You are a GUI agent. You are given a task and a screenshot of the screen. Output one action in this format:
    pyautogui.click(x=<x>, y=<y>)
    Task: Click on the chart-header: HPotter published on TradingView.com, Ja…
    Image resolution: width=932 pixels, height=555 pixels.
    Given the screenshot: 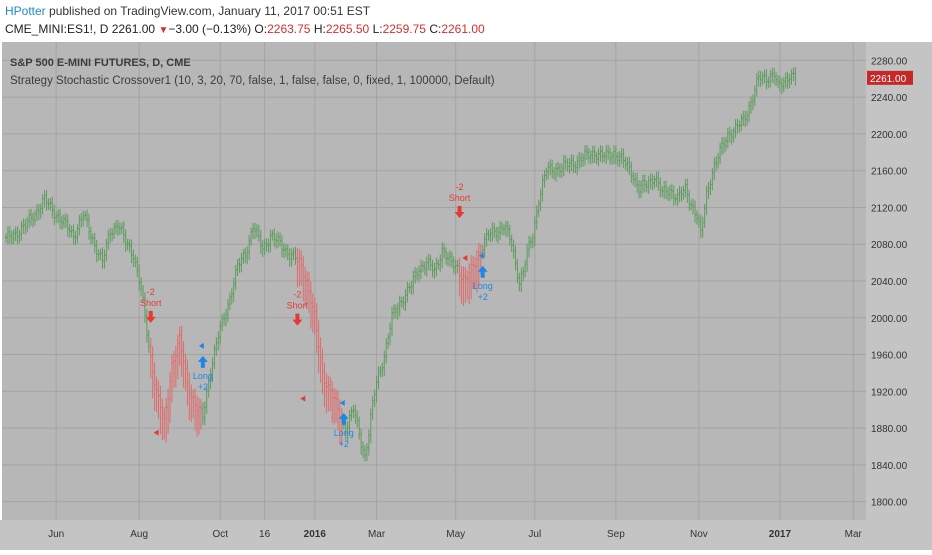 What is the action you would take?
    pyautogui.click(x=466, y=21)
    